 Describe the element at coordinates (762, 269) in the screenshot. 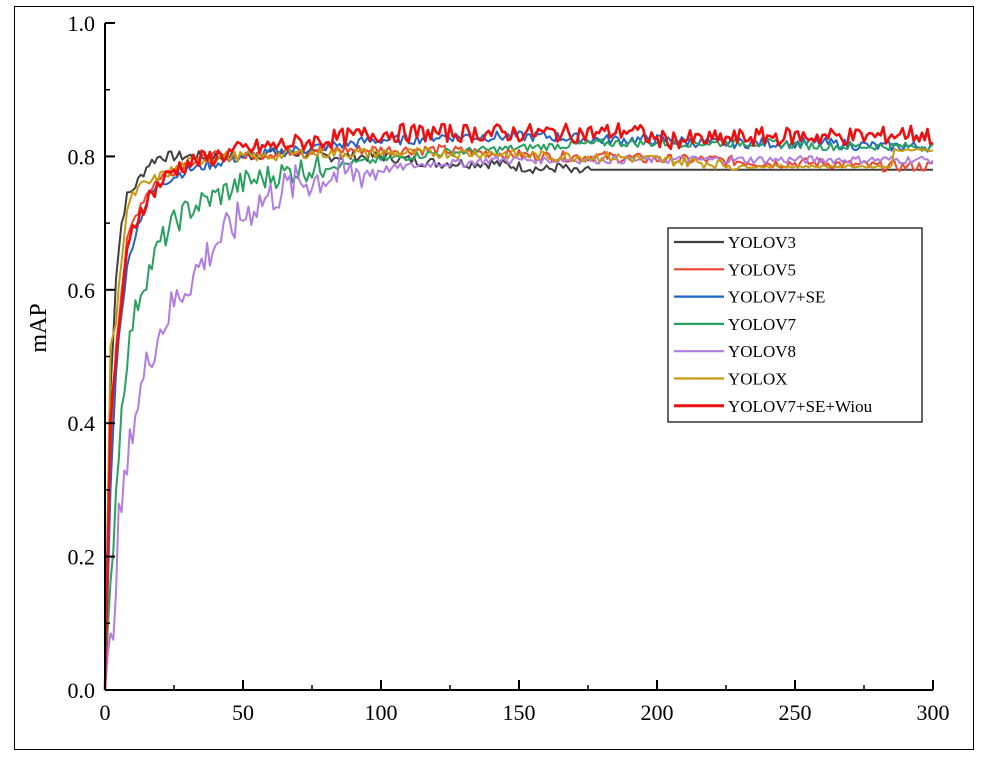

I see `legend-label-2: YOLOV5` at that location.